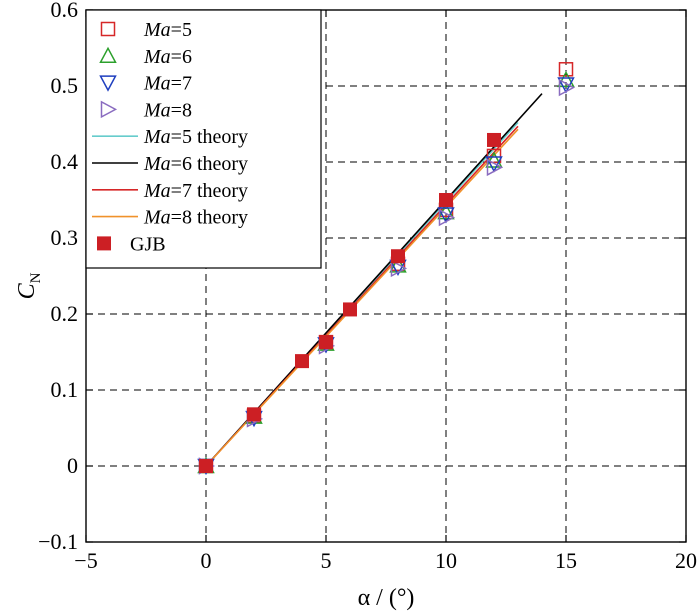  Describe the element at coordinates (209, 218) in the screenshot. I see `legend-label-rest: =8 theory` at that location.